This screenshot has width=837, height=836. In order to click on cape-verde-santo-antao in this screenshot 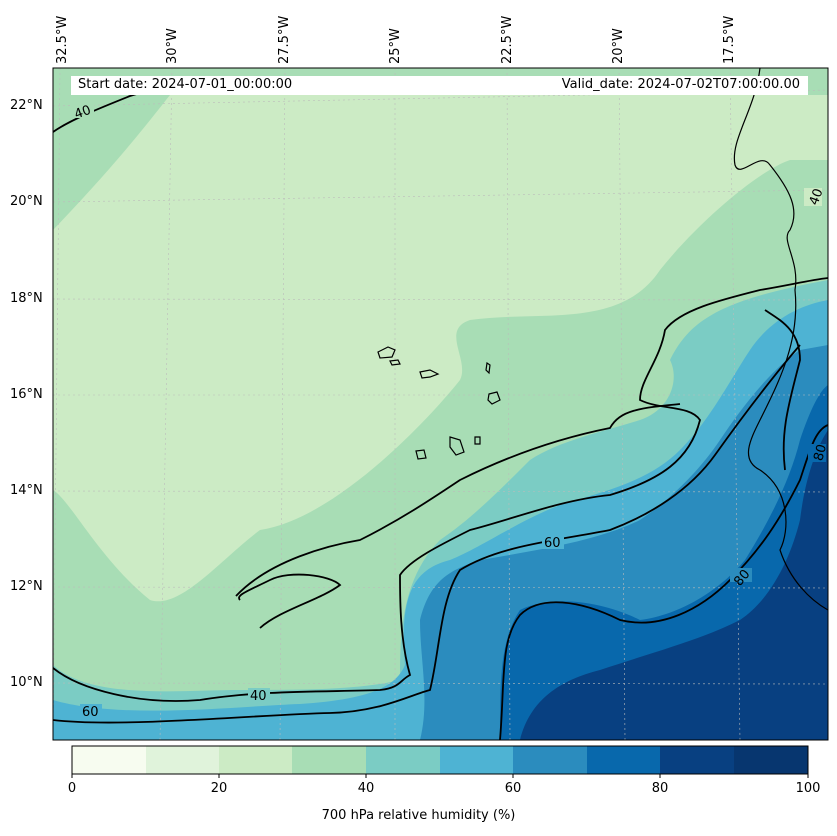, I will do `click(386, 352)`.